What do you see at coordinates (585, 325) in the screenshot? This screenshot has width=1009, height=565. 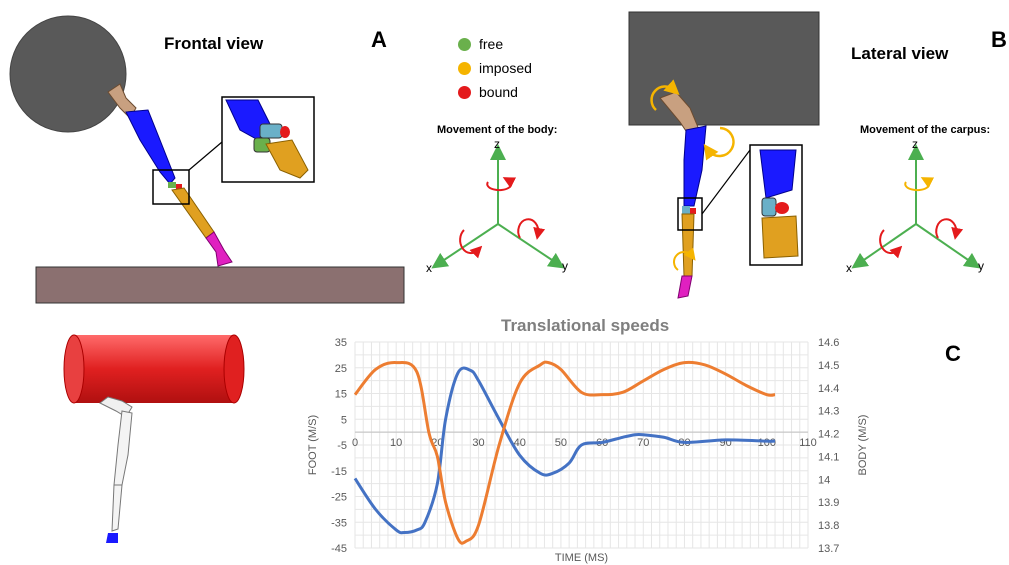 I see `chart-title: Translational speeds` at bounding box center [585, 325].